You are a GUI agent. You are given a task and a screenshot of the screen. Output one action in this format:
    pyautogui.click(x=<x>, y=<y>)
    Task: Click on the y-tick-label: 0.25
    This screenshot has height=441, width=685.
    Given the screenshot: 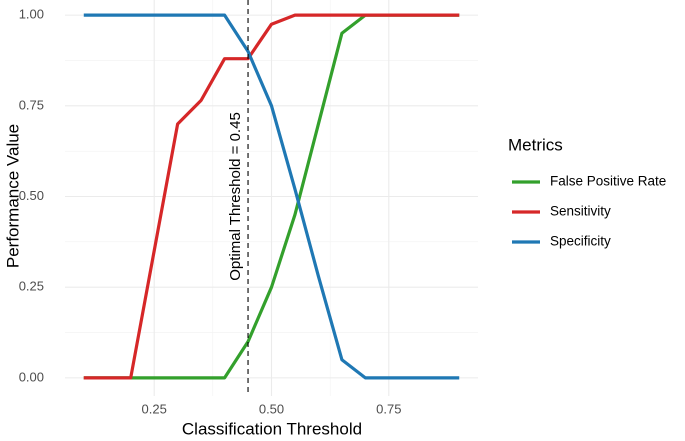 What is the action you would take?
    pyautogui.click(x=31, y=286)
    